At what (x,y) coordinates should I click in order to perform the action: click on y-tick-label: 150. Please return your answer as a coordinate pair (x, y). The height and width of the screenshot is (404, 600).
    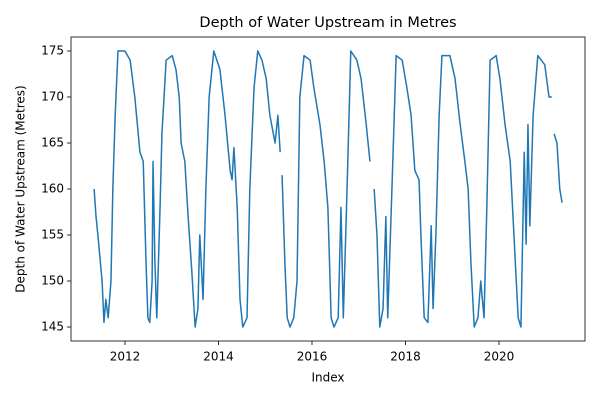
    Looking at the image, I should click on (52, 281).